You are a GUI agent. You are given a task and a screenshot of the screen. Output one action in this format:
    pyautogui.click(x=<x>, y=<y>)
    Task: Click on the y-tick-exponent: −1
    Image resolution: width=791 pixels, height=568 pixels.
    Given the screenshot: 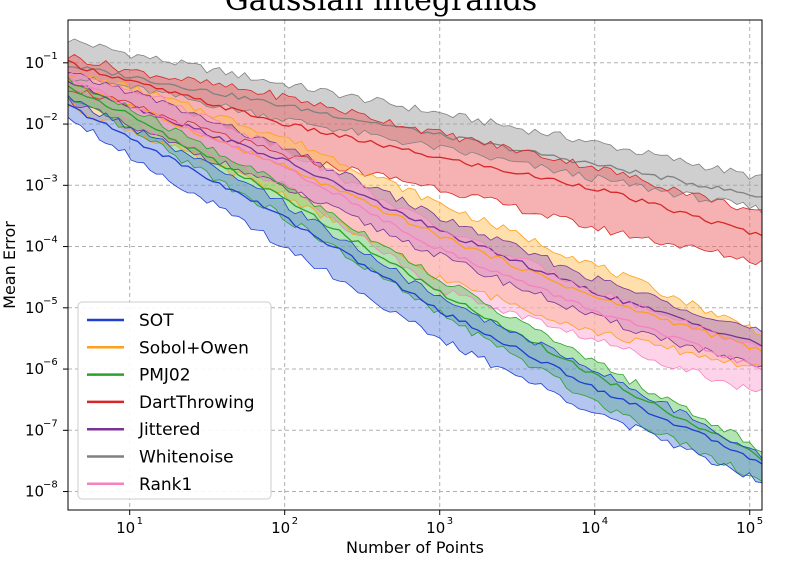 What is the action you would take?
    pyautogui.click(x=50, y=56)
    